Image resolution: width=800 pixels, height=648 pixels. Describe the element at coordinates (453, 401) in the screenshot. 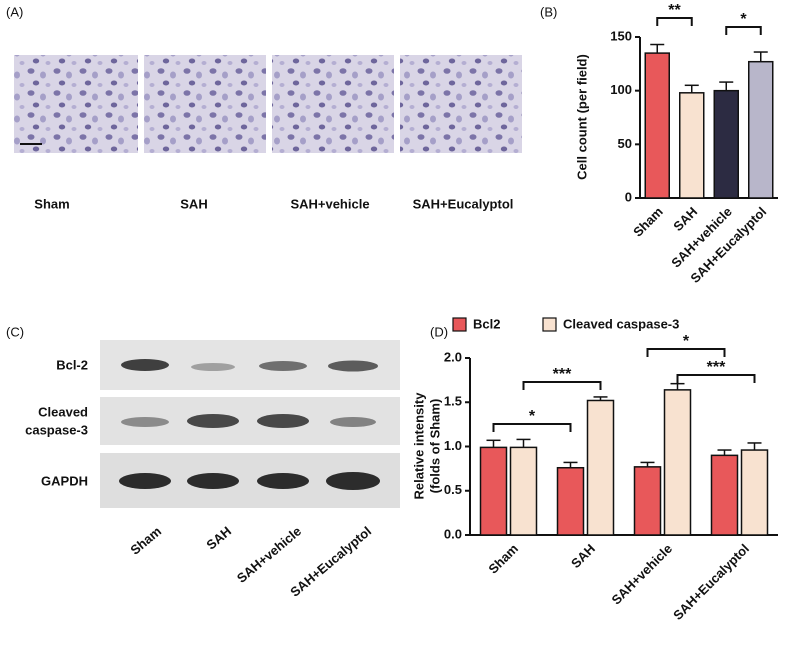

I see `y-tick-label: 1.5` at that location.